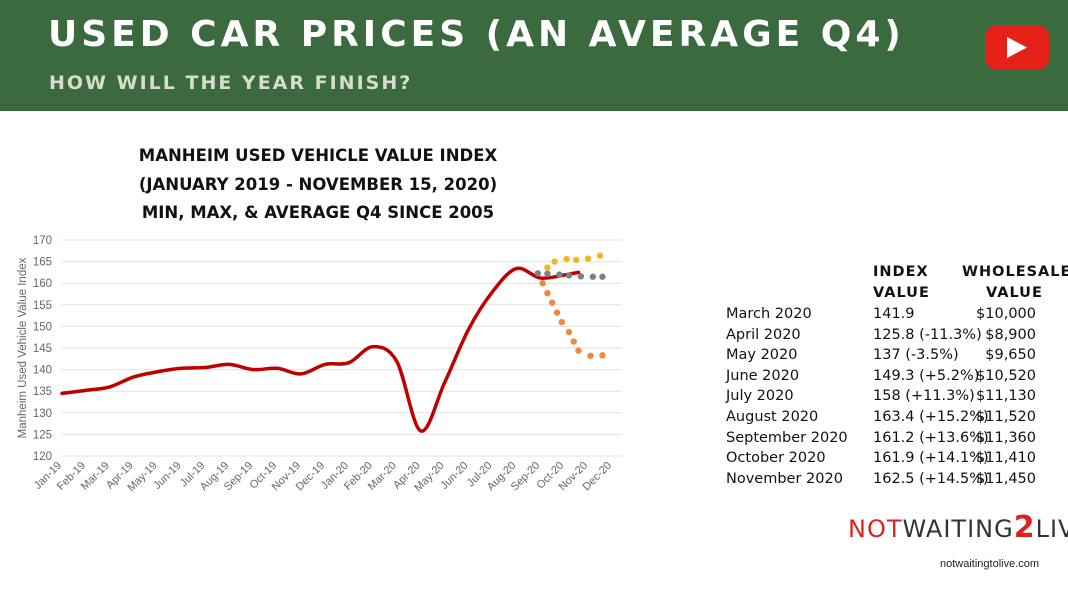  Describe the element at coordinates (167, 476) in the screenshot. I see `x-tick-label: Jun-19` at that location.